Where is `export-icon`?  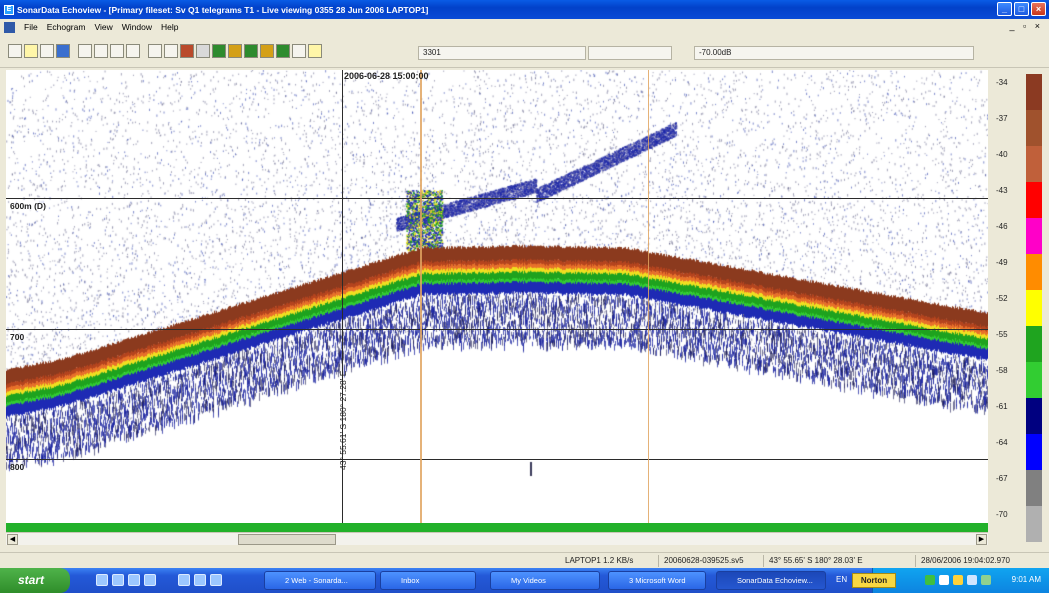
export-icon is located at coordinates (299, 51).